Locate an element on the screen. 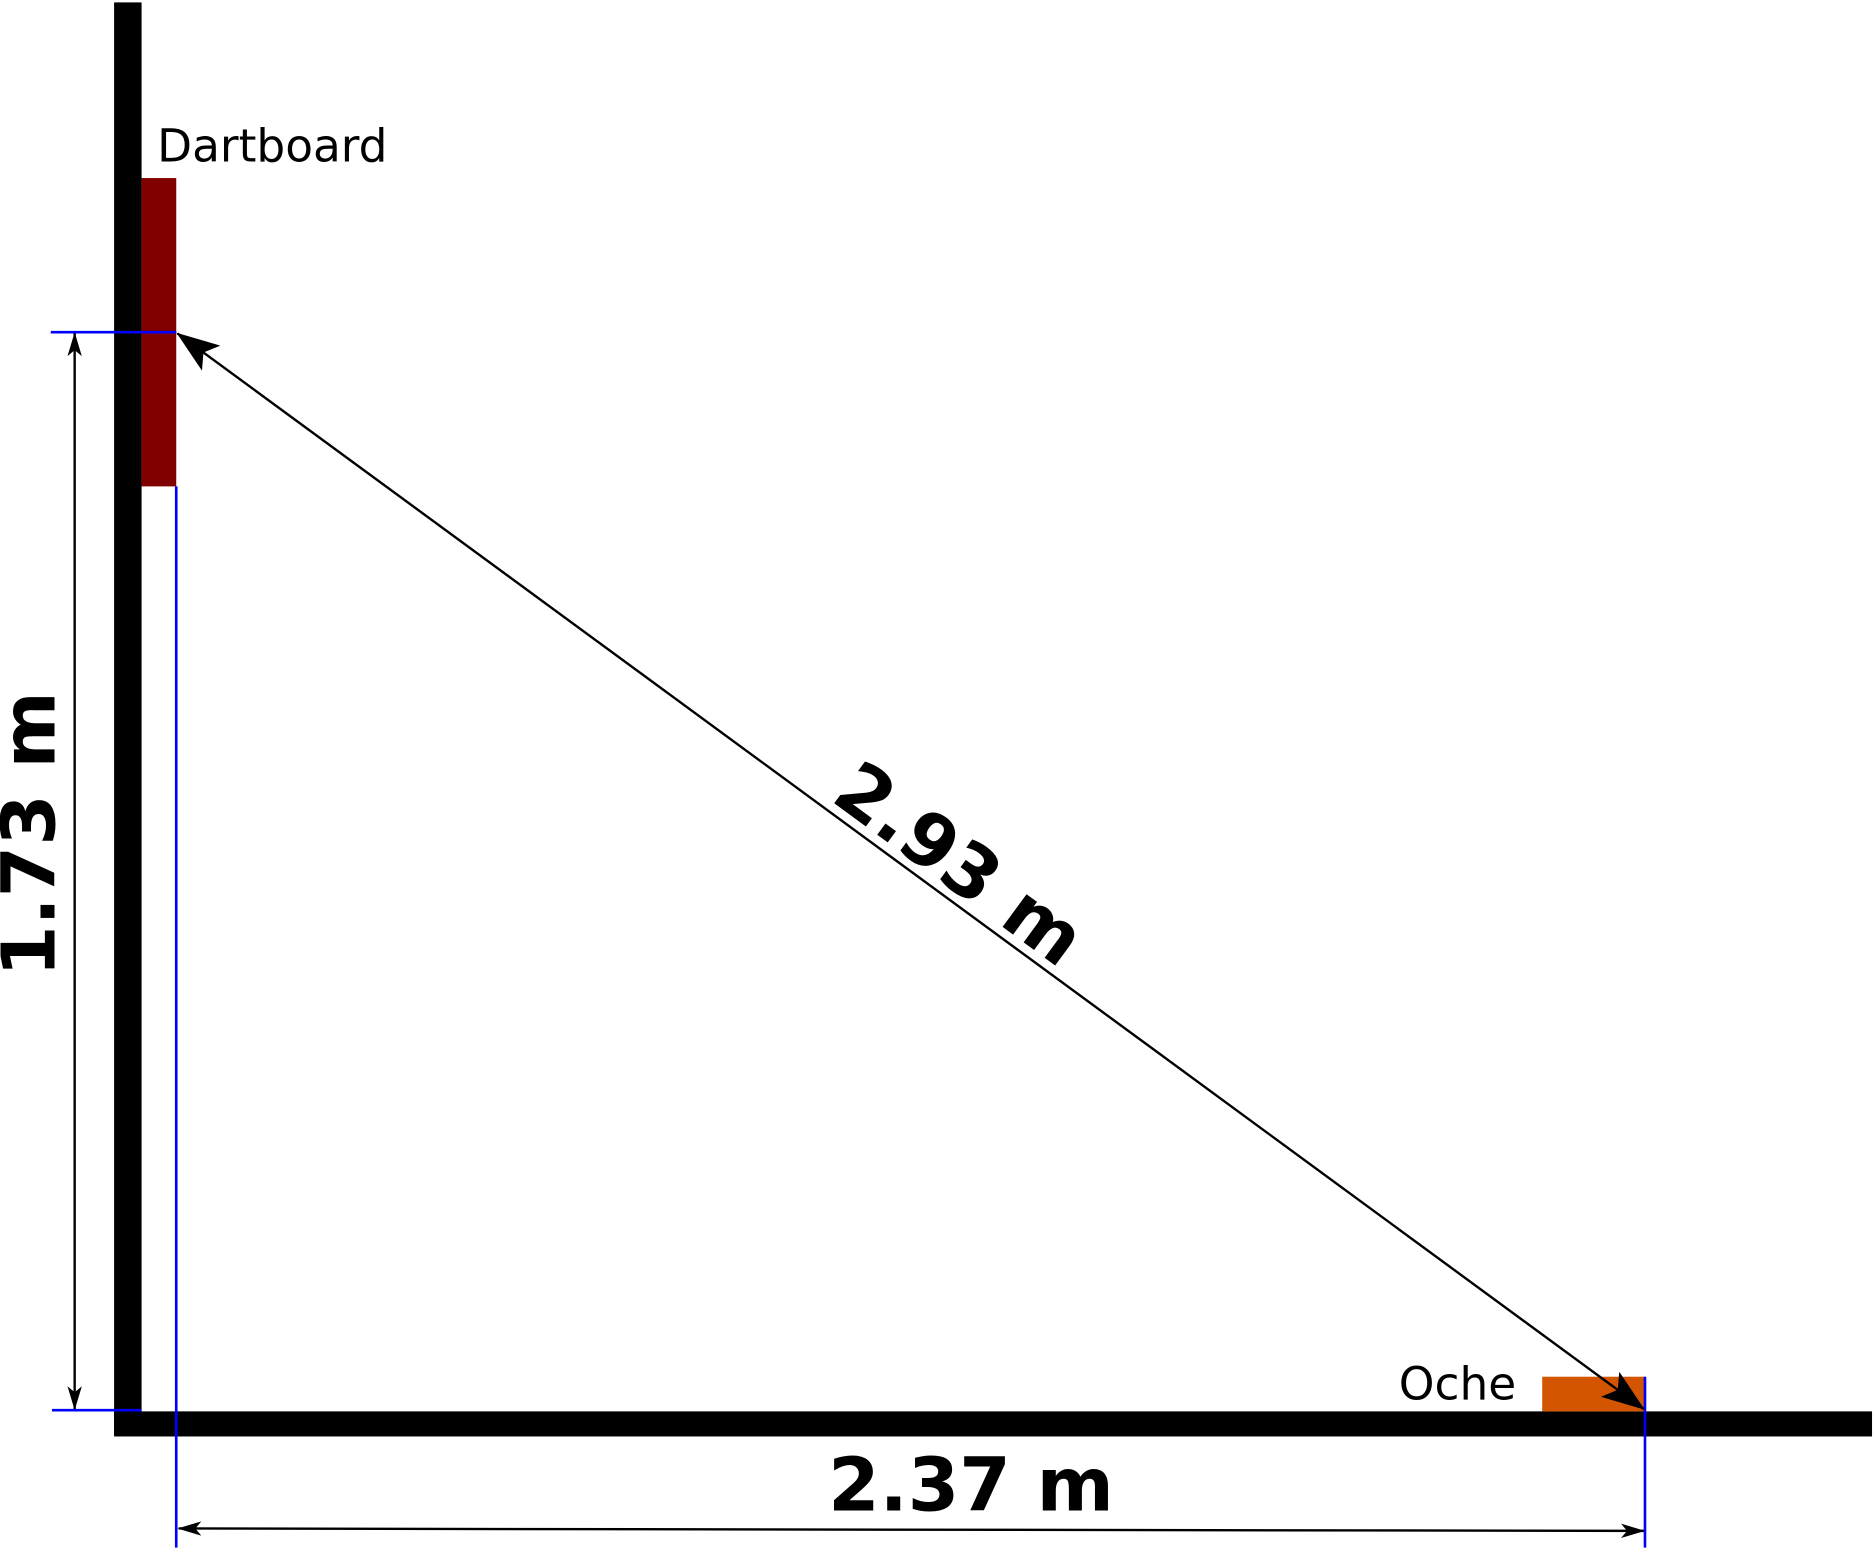 This screenshot has height=1550, width=1875. floor-dimension-line is located at coordinates (911, 1530).